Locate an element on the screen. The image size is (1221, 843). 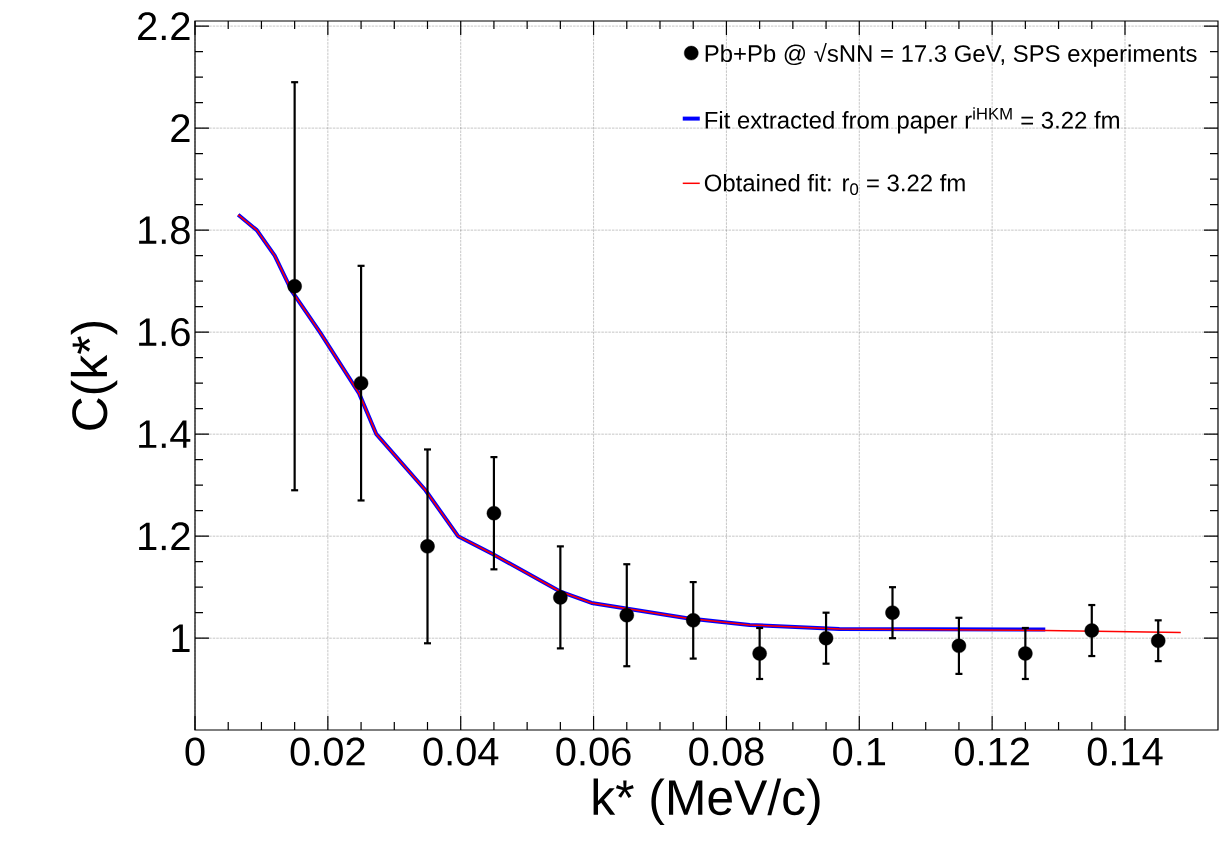
x-tick-label: 0.08 is located at coordinates (726, 751).